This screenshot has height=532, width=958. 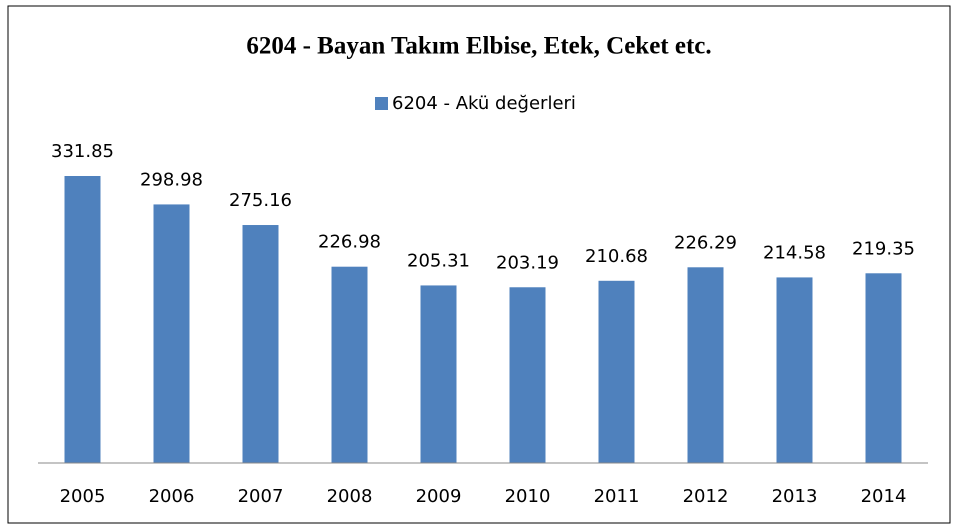 I want to click on x-tick-label: 2006, so click(x=172, y=496).